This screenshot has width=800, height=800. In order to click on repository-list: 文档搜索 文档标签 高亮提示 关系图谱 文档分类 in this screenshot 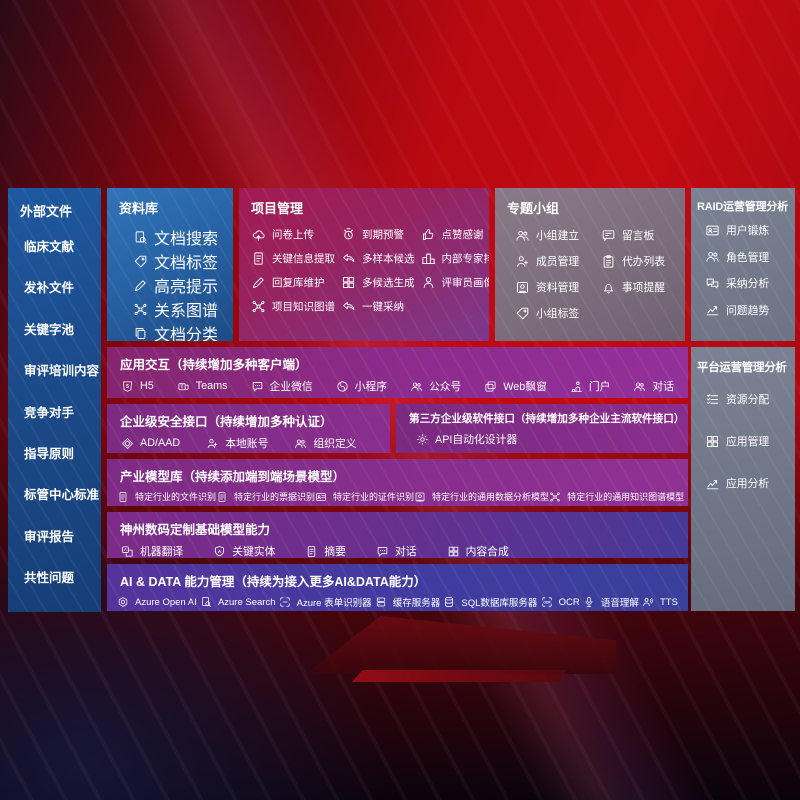, I will do `click(170, 282)`.